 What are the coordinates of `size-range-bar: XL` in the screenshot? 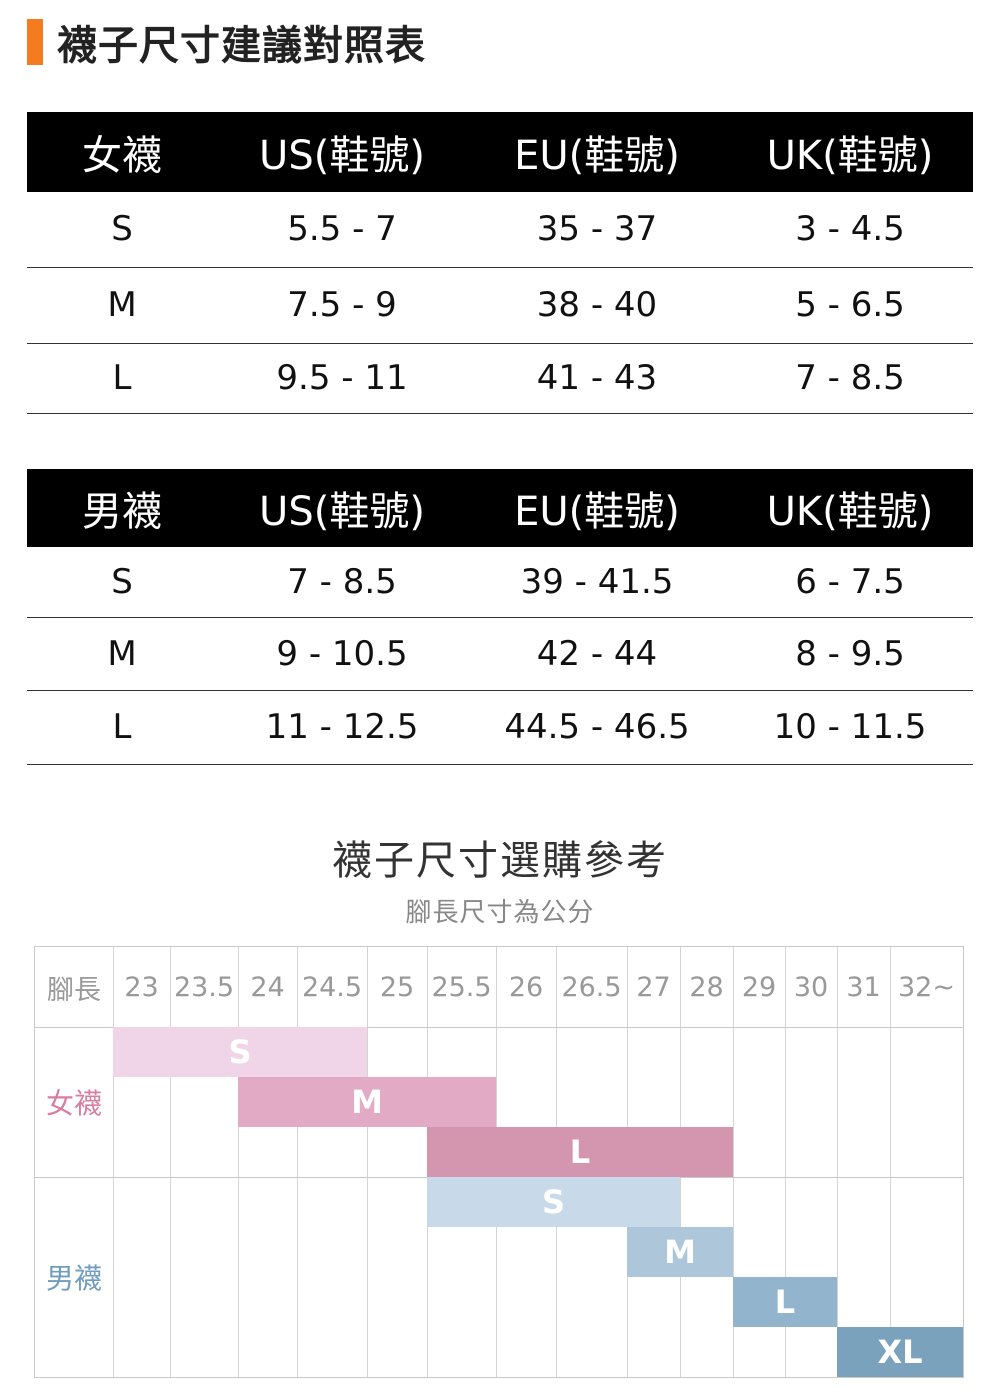 It's located at (900, 1352).